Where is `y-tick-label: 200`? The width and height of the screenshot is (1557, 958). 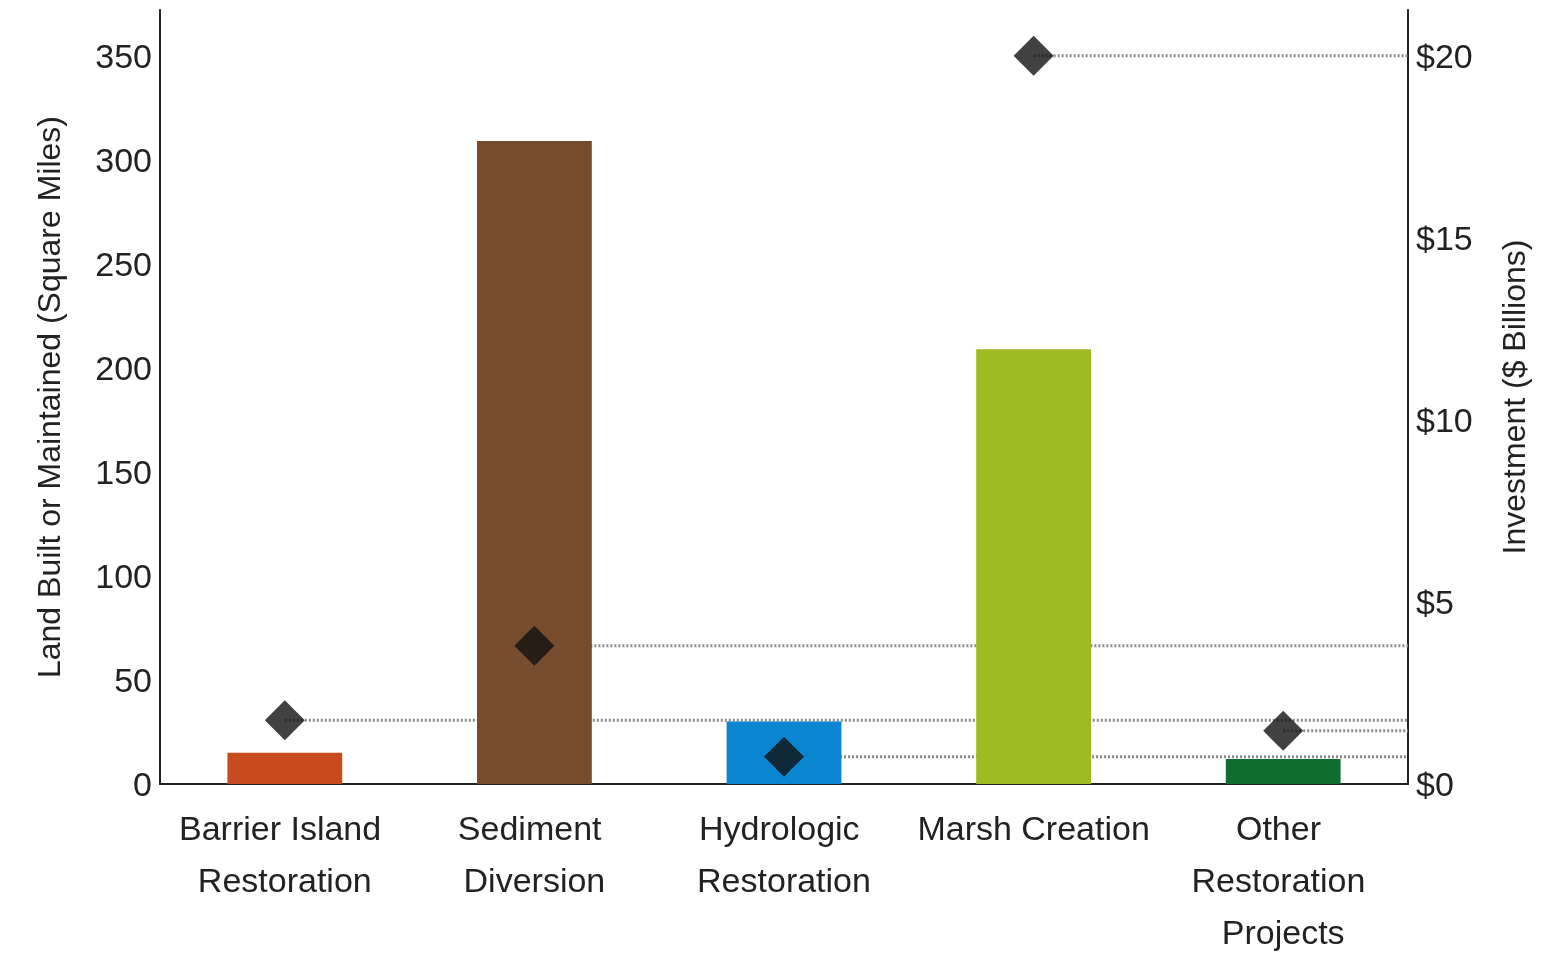 y-tick-label: 200 is located at coordinates (123, 367).